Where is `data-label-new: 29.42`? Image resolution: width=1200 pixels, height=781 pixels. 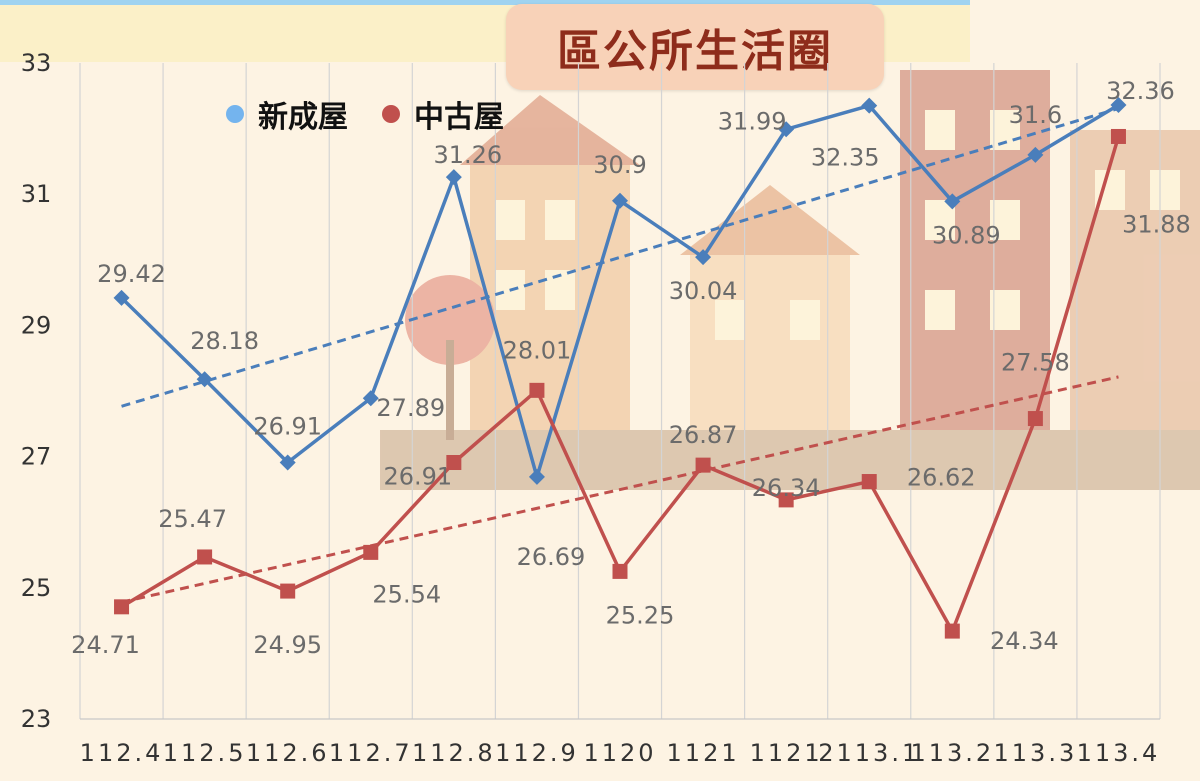
data-label-new: 29.42 is located at coordinates (131, 274).